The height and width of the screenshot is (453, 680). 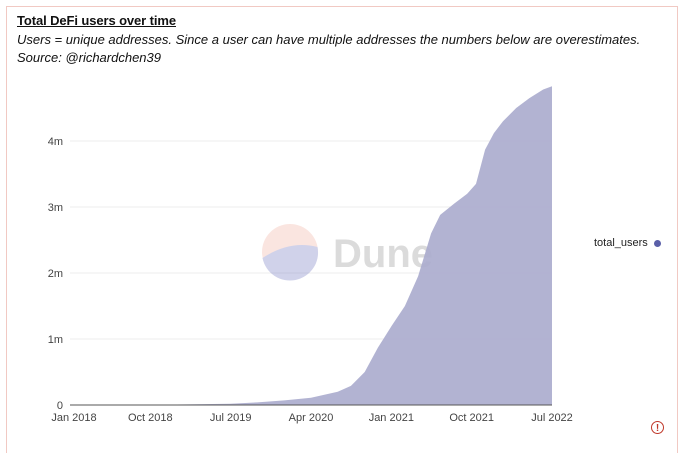 I want to click on dune-watermark-text: Dune, so click(x=383, y=254).